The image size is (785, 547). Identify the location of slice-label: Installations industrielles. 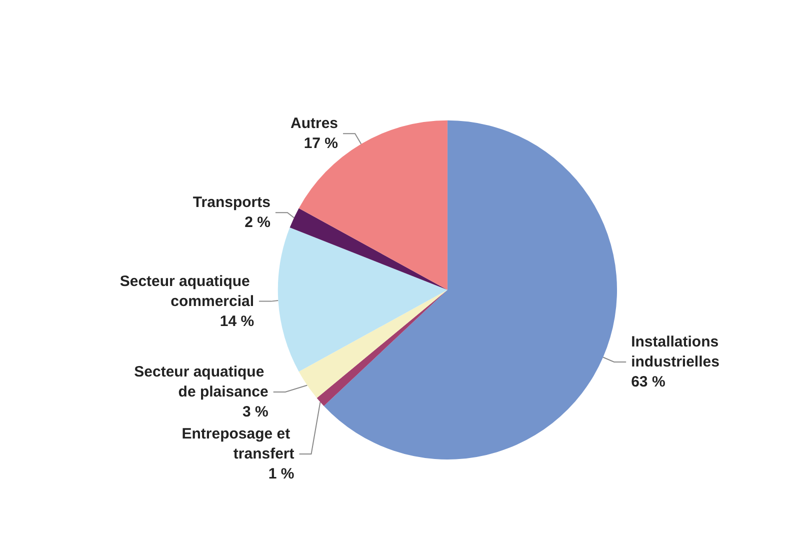
(677, 352).